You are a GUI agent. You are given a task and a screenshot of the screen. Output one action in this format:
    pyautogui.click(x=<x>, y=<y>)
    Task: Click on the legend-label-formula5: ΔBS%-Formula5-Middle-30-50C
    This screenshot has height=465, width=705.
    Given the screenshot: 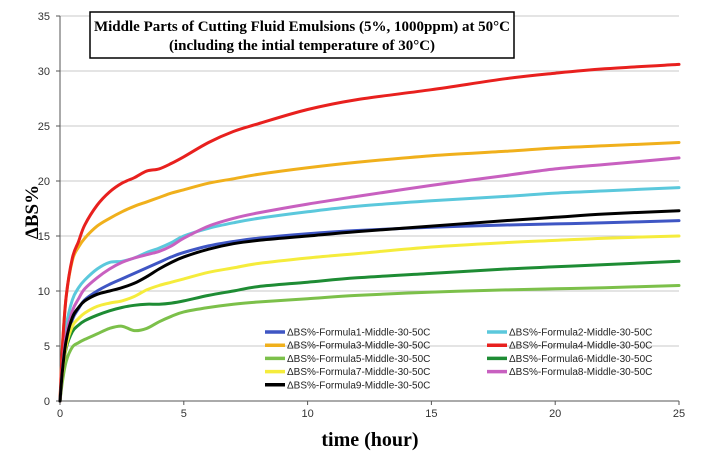 What is the action you would take?
    pyautogui.click(x=358, y=359)
    